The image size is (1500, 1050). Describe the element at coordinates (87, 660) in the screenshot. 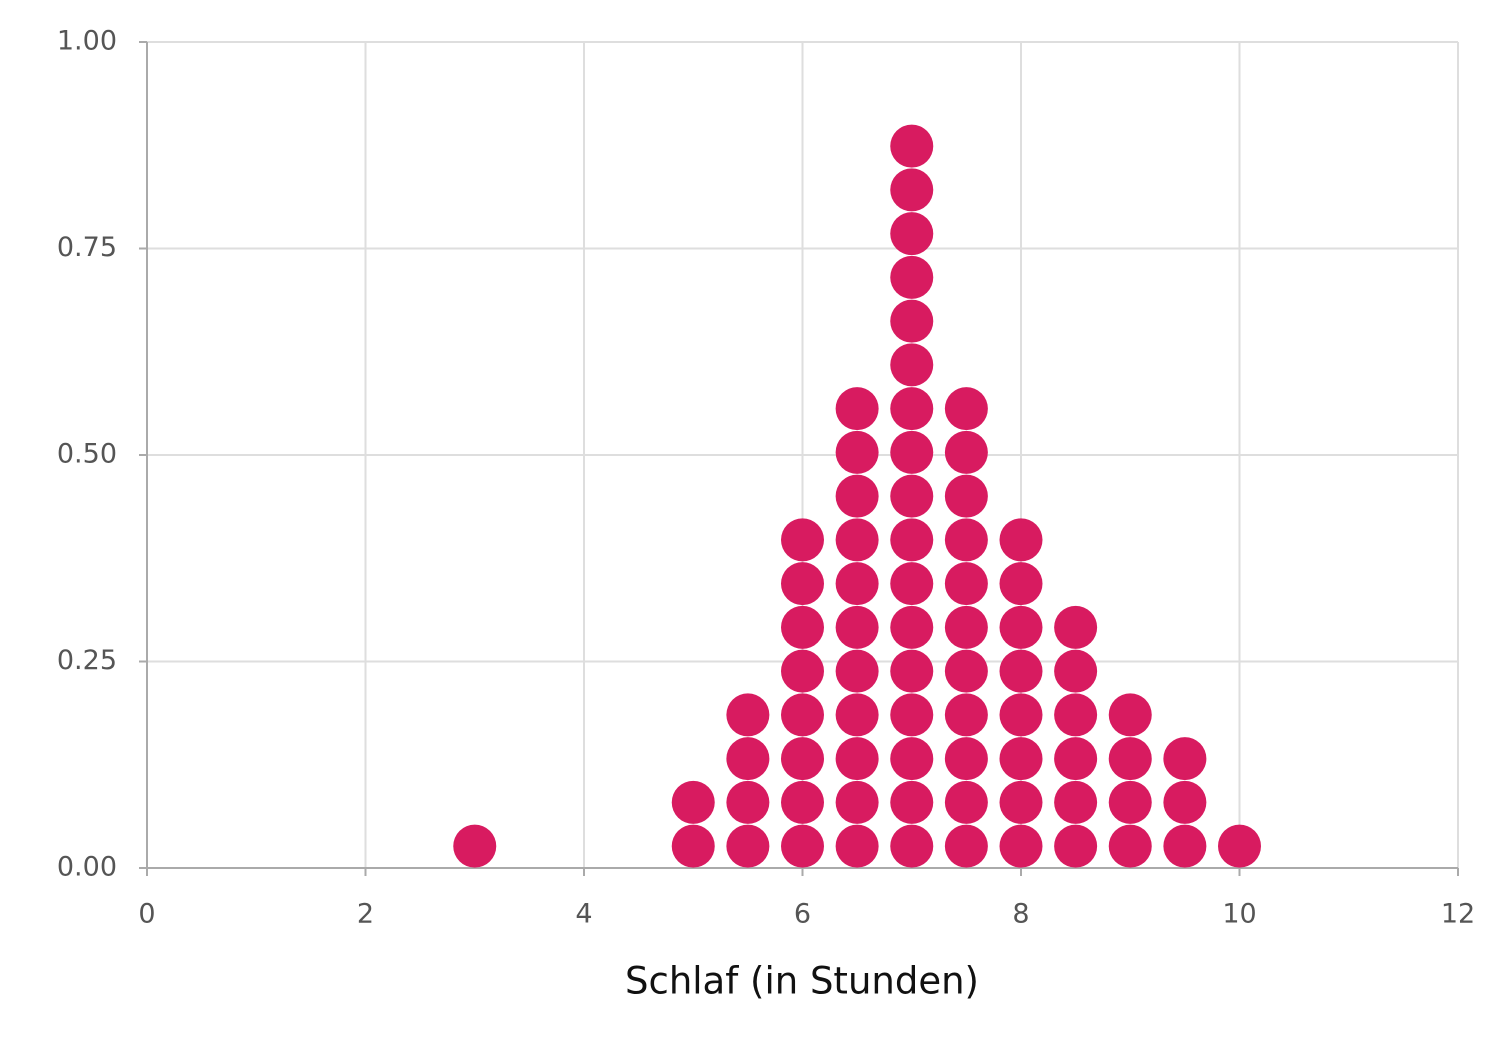

I see `y-tick-label: 0.25` at that location.